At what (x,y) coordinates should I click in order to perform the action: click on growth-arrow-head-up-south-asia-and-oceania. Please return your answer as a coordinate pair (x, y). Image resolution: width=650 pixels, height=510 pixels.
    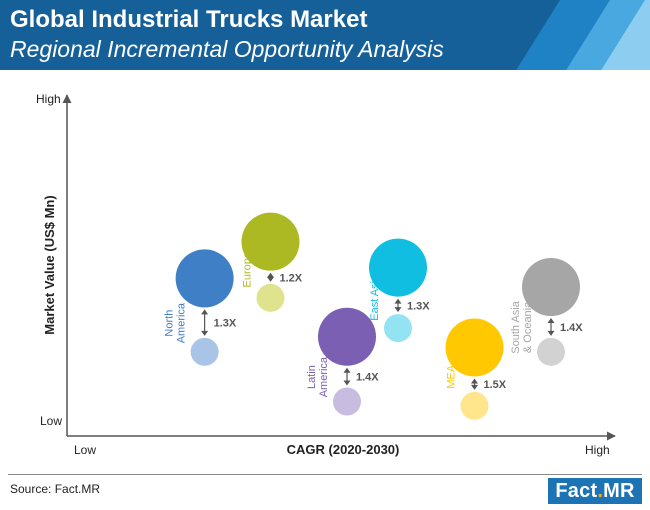
    Looking at the image, I should click on (551, 321).